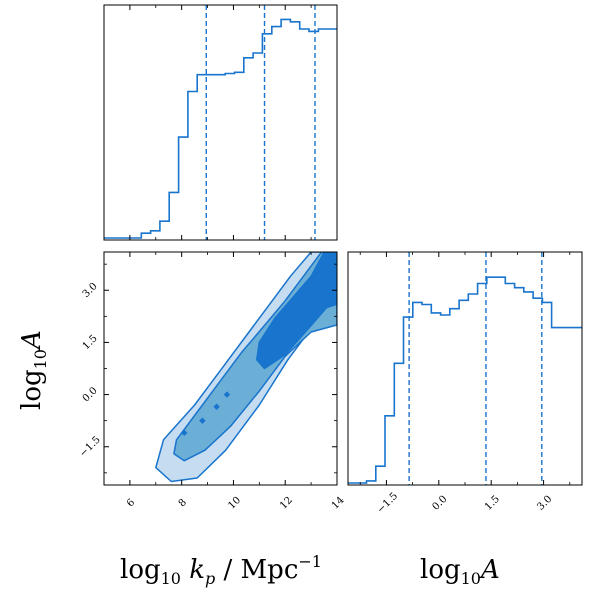  Describe the element at coordinates (33, 370) in the screenshot. I see `y-axis-label-logA: log10A` at that location.